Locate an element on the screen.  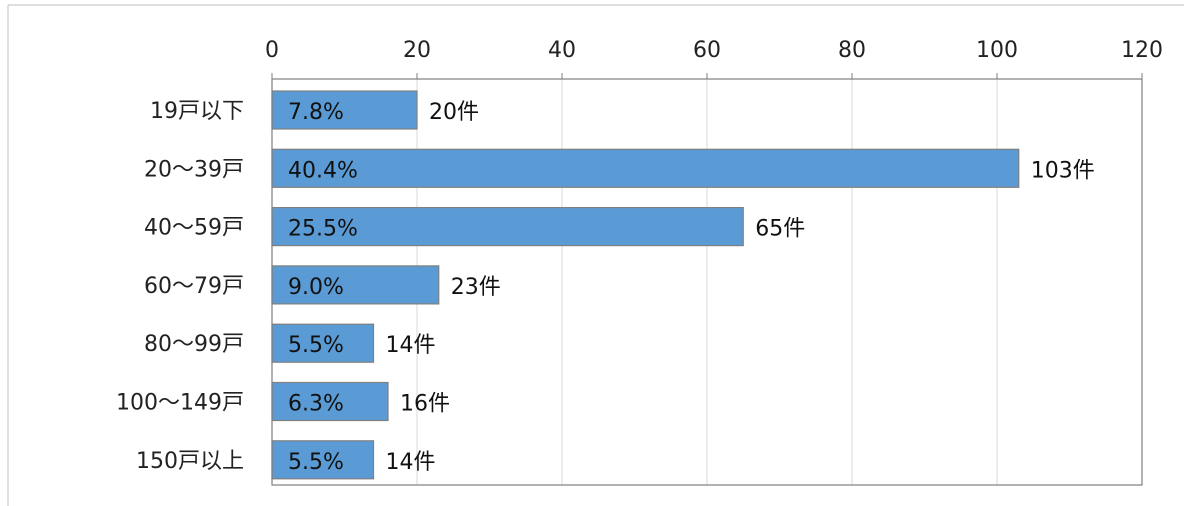
percent-label: 6.3% is located at coordinates (316, 404).